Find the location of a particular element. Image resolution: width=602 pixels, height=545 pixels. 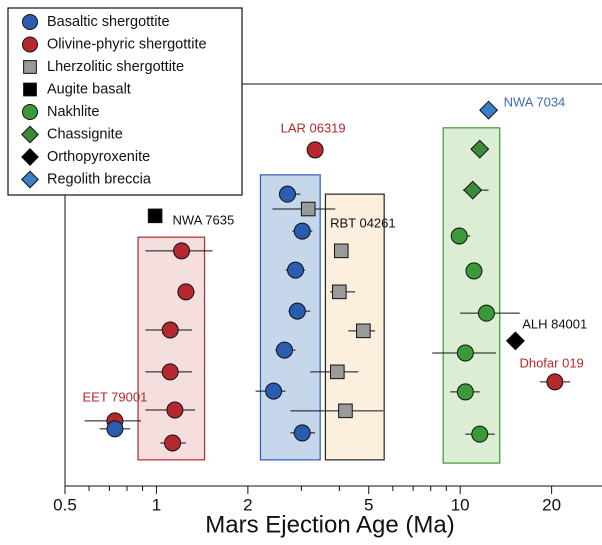

legend-label: Augite basalt is located at coordinates (89, 89).